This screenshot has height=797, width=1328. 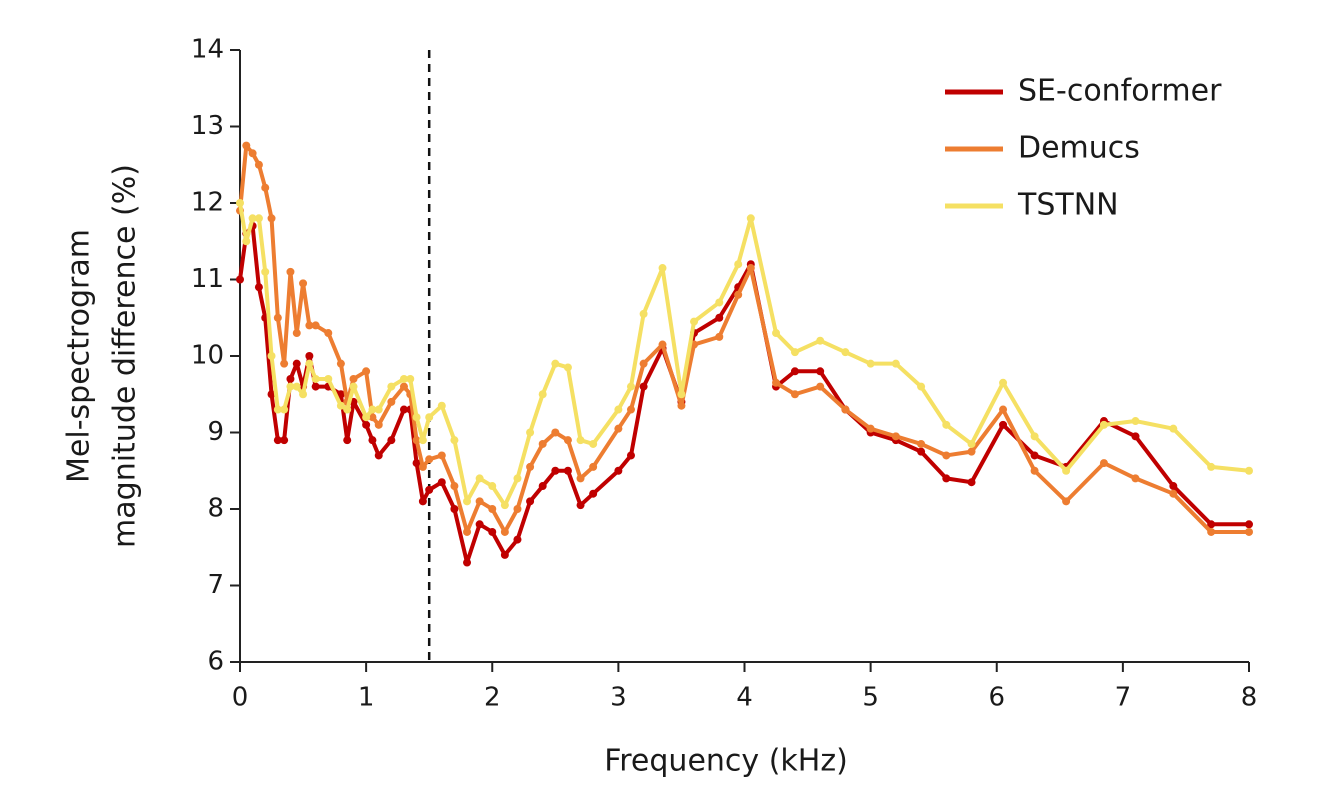 I want to click on x-tick-label: 8, so click(x=1249, y=698).